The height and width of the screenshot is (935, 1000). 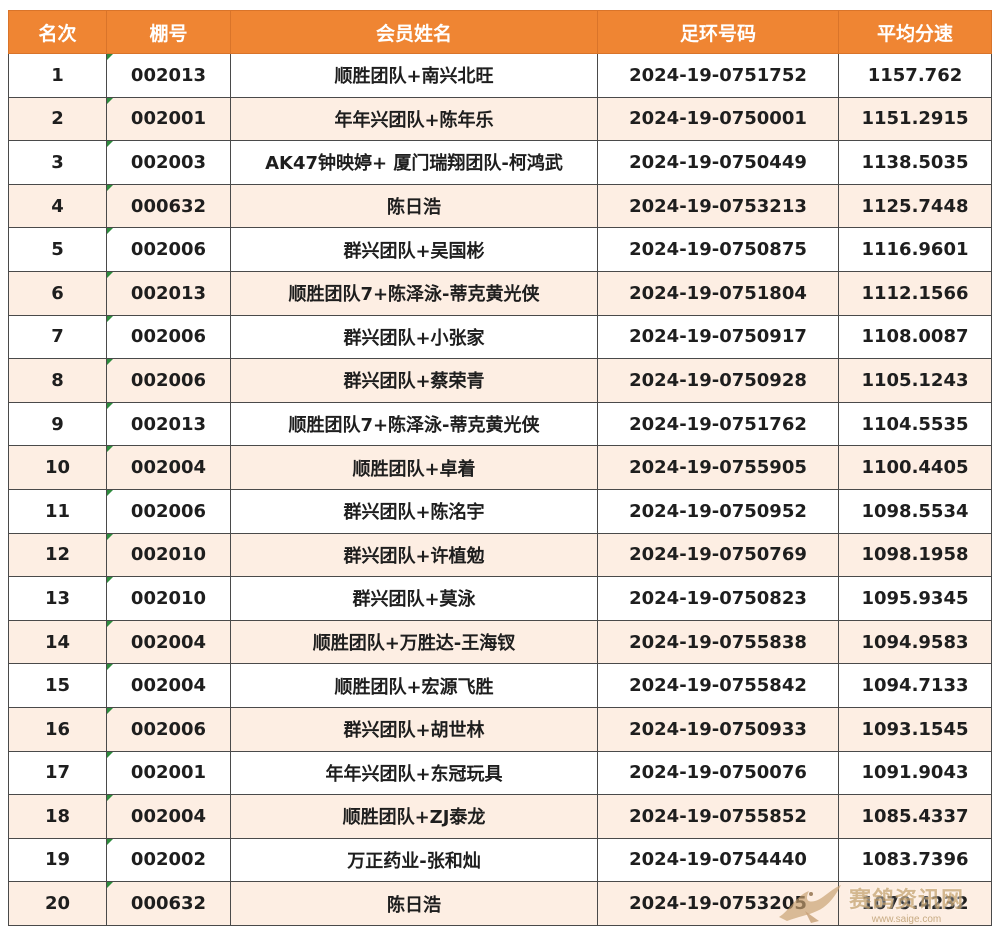 What do you see at coordinates (915, 380) in the screenshot?
I see `cell-average-speed: 1105.1243` at bounding box center [915, 380].